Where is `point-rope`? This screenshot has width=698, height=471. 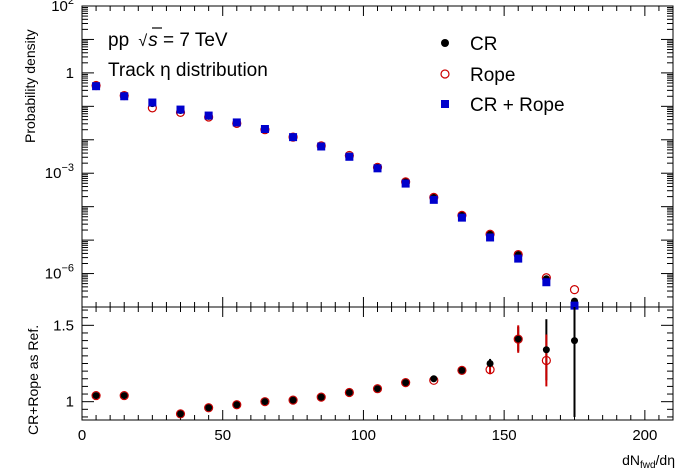 point-rope is located at coordinates (574, 290).